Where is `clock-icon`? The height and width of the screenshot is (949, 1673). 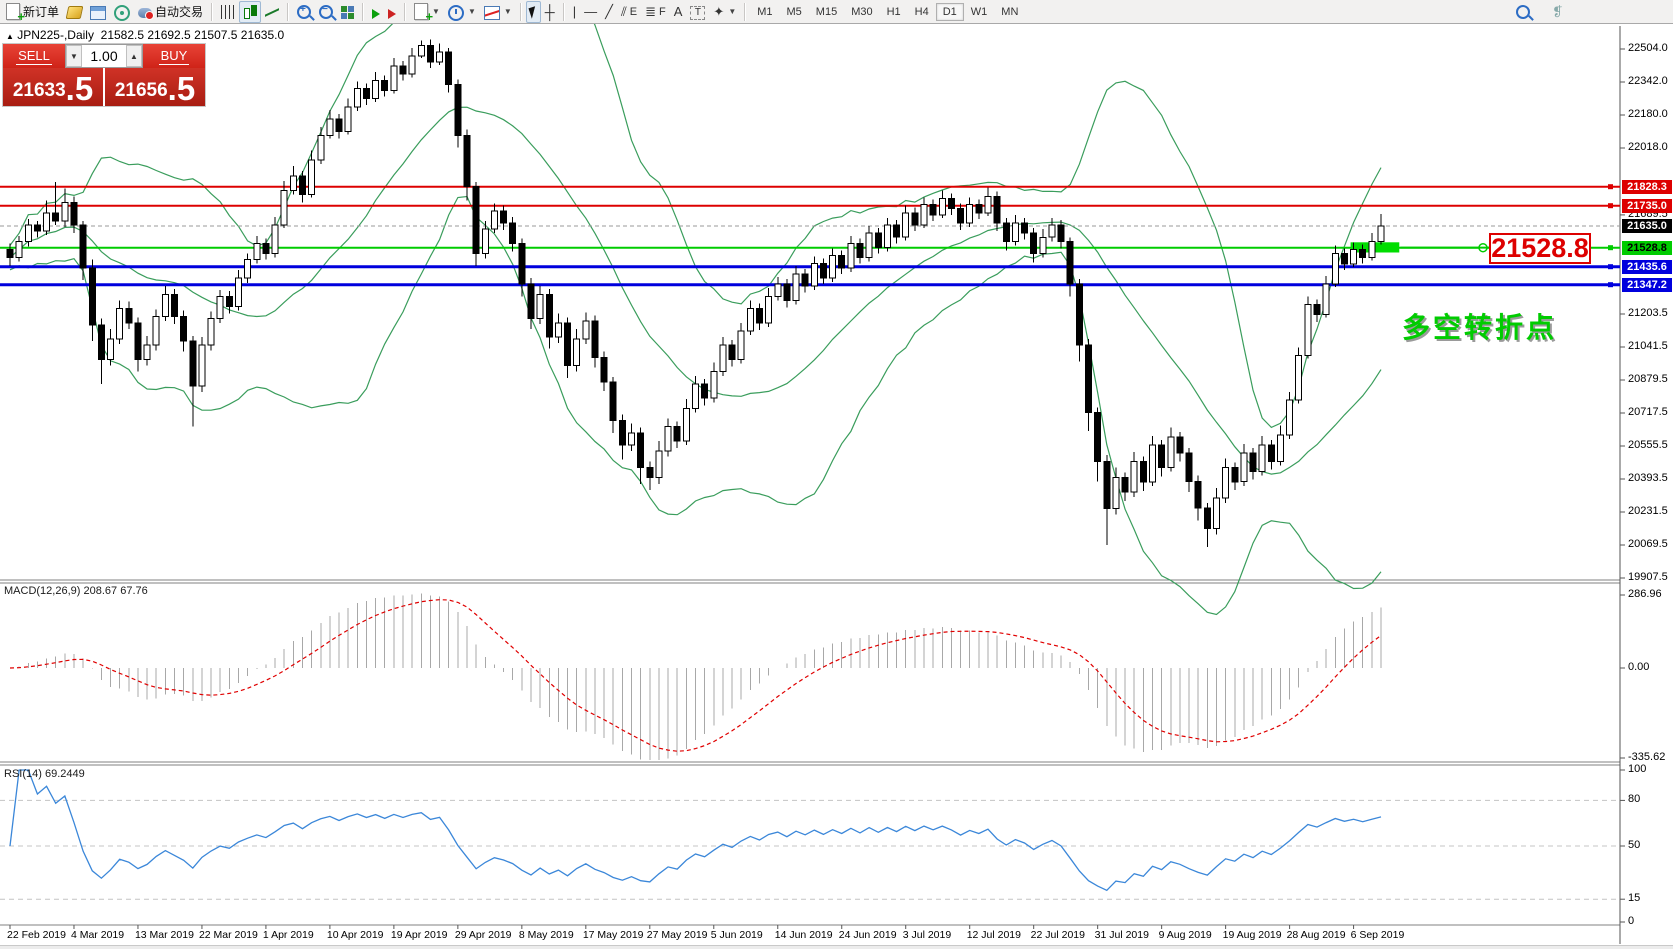
clock-icon is located at coordinates (455, 12).